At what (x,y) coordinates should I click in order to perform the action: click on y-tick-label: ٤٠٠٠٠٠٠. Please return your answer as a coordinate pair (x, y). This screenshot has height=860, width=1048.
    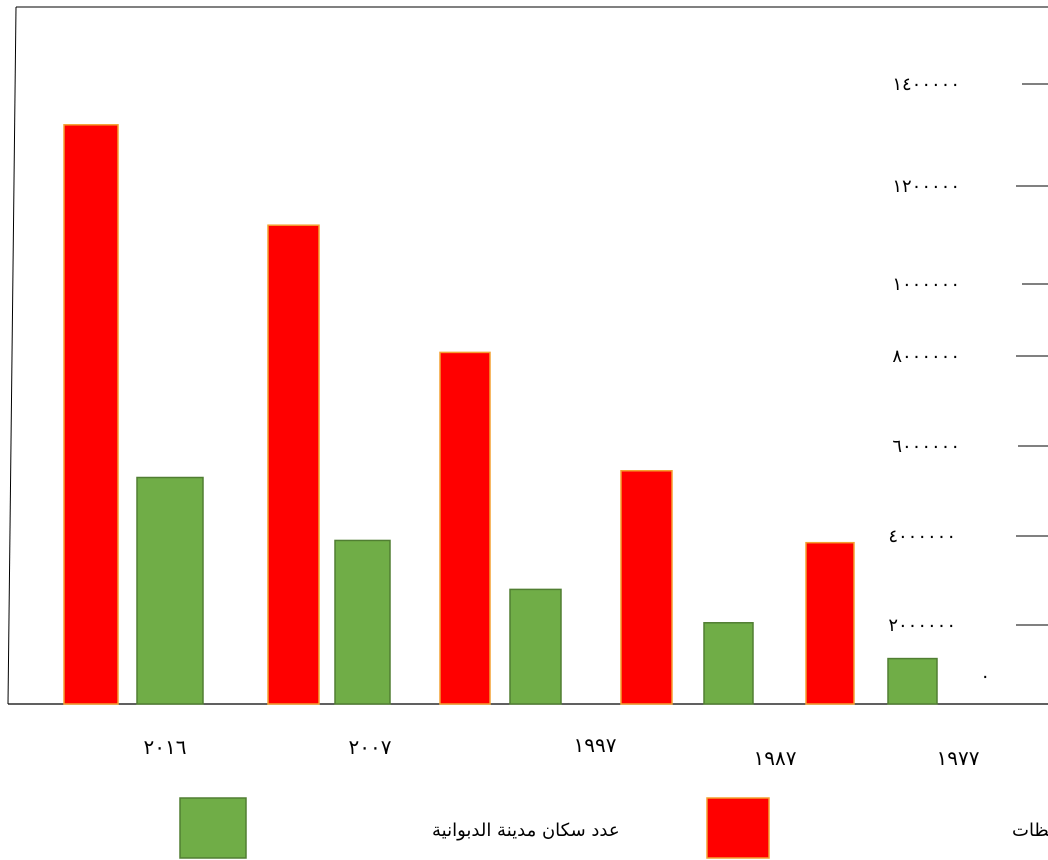
    Looking at the image, I should click on (922, 536).